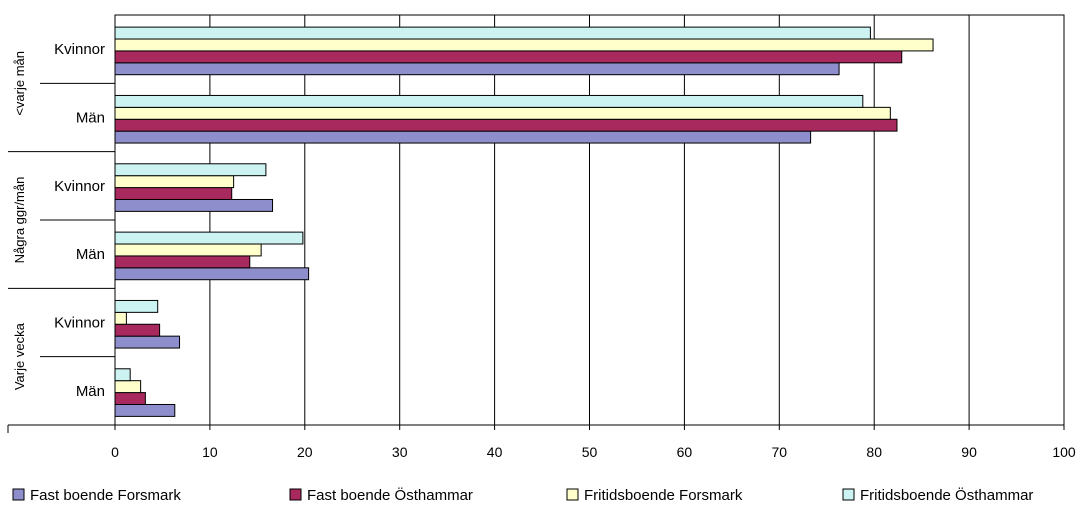 The height and width of the screenshot is (512, 1089). Describe the element at coordinates (19, 220) in the screenshot. I see `group-label: Några ggr/mån` at that location.